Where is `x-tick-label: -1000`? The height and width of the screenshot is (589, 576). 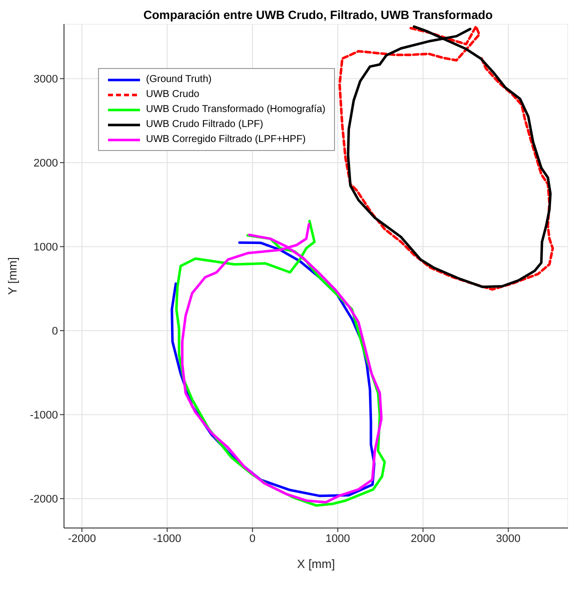 x-tick-label: -1000 is located at coordinates (167, 538).